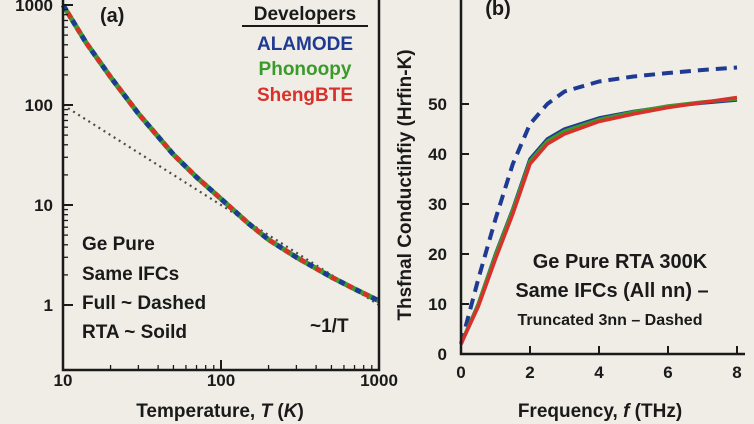 Image resolution: width=754 pixels, height=424 pixels. Describe the element at coordinates (112, 16) in the screenshot. I see `panel-a-label: (a)` at that location.